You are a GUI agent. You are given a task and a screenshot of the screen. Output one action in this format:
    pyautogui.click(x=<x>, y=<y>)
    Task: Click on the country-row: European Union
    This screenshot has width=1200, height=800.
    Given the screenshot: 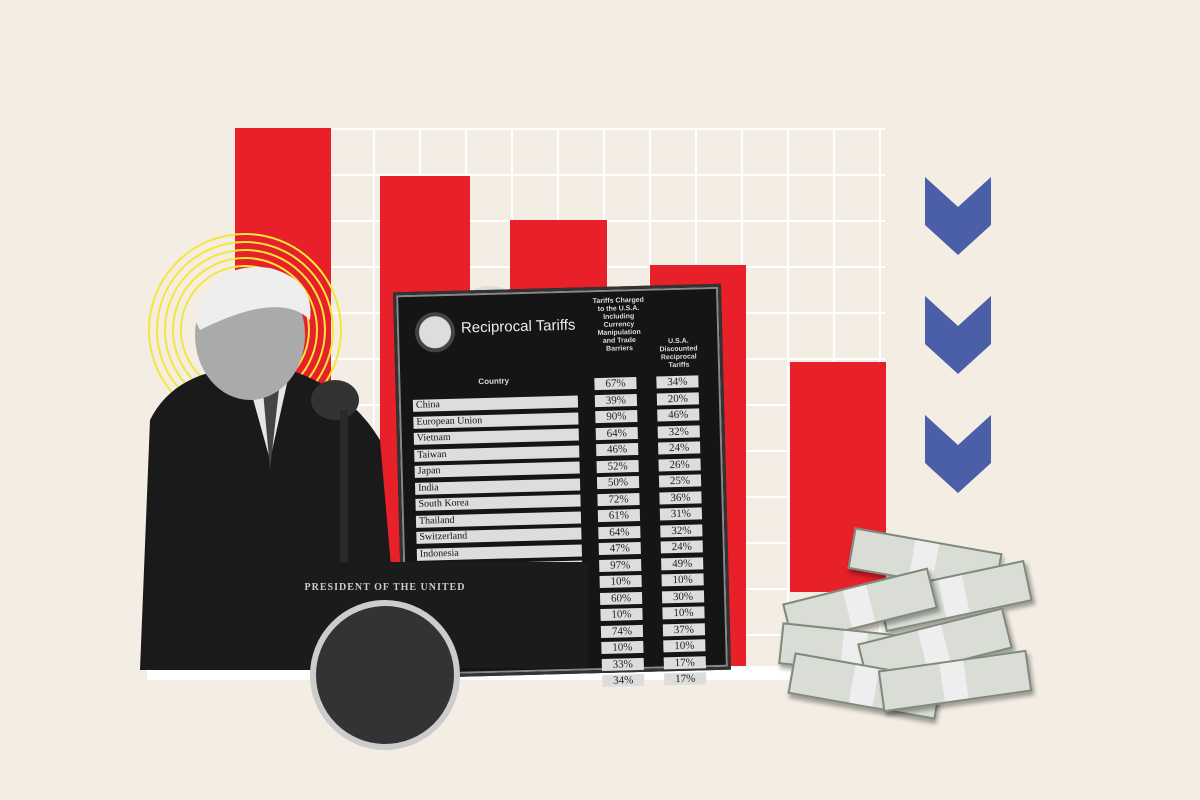 What is the action you would take?
    pyautogui.click(x=496, y=420)
    